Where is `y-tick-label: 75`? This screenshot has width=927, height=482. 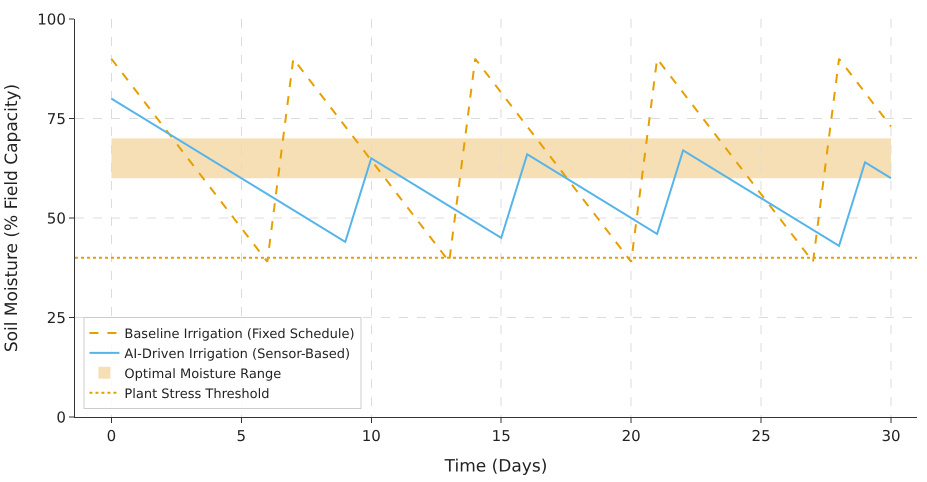 y-tick-label: 75 is located at coordinates (56, 119).